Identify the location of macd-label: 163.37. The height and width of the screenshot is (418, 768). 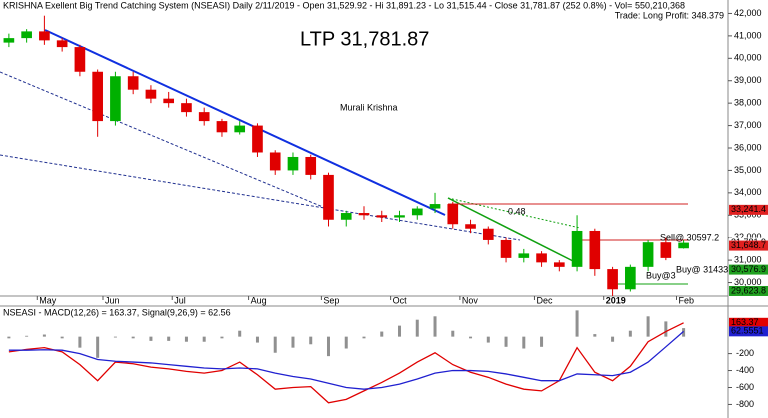
(745, 322).